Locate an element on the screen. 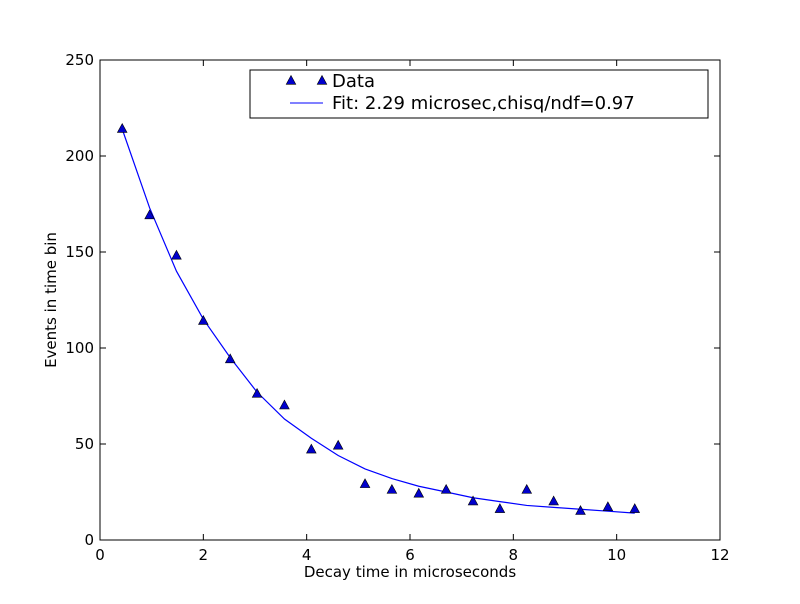 Image resolution: width=800 pixels, height=604 pixels. legend-data-label: Data is located at coordinates (353, 81).